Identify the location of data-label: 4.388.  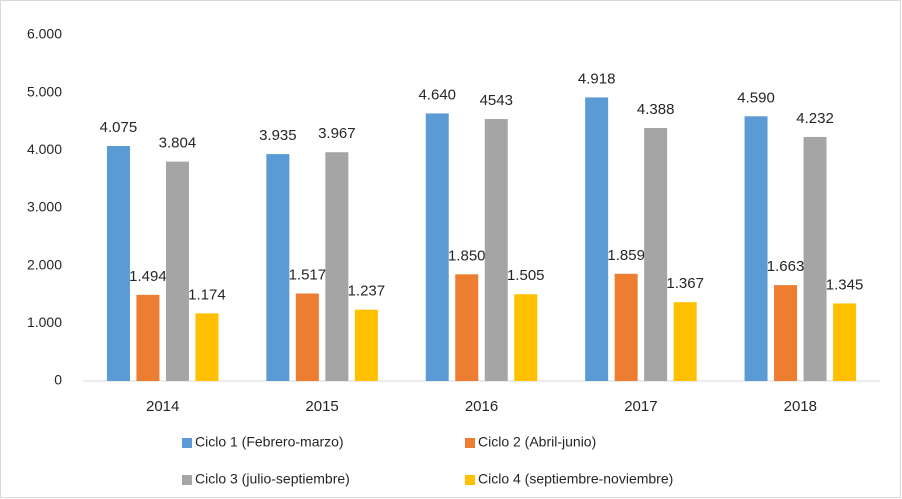
(656, 109).